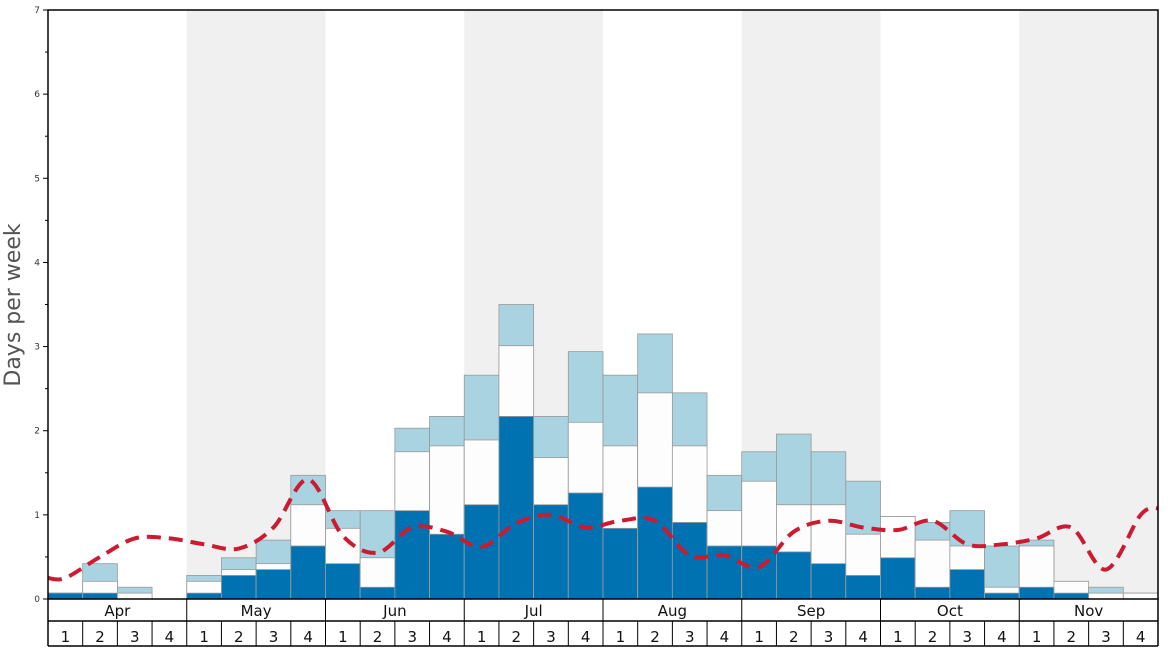 The width and height of the screenshot is (1168, 648). Describe the element at coordinates (204, 637) in the screenshot. I see `week-label-may-1: 1` at that location.